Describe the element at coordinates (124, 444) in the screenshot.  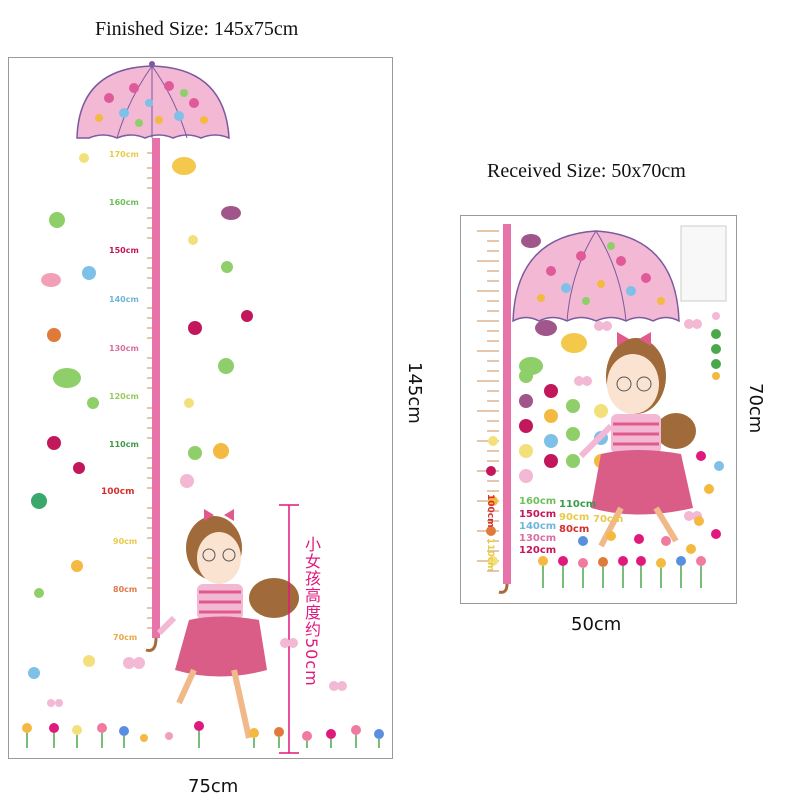
I see `ruler-tick-label: 110cm` at that location.